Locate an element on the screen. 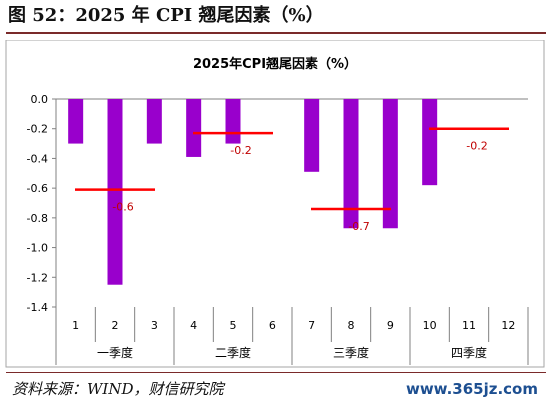 The image size is (550, 407). figure-title: 图 52：2025 年 CPI 翘尾因素（%） is located at coordinates (166, 15).